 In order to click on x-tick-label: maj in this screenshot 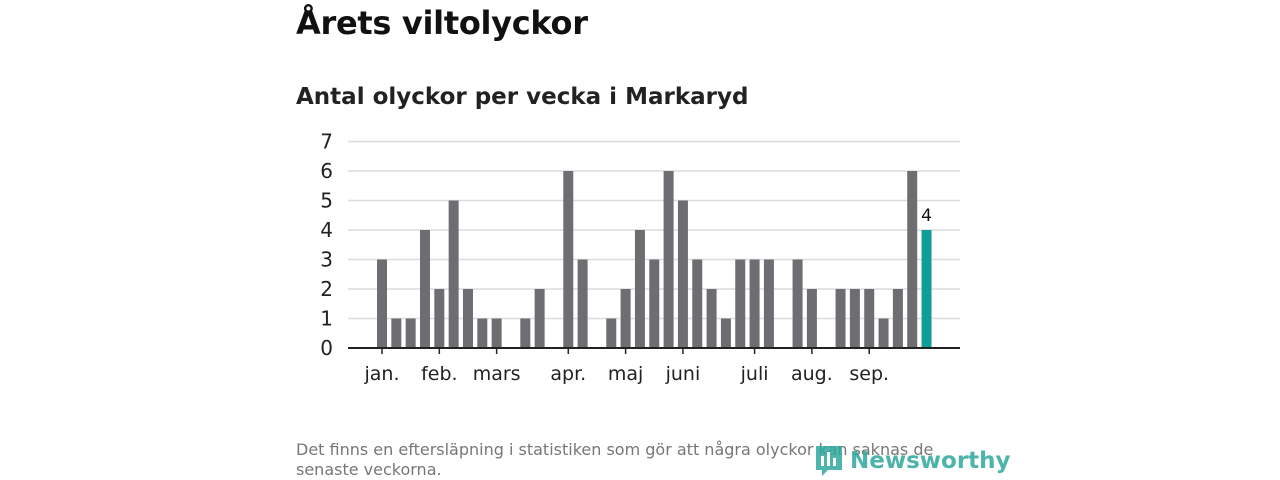, I will do `click(625, 374)`.